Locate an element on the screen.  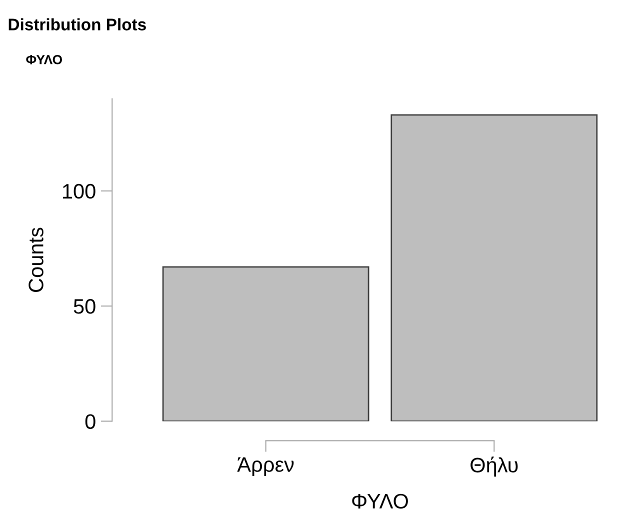
y-tick-label: 0 is located at coordinates (90, 421).